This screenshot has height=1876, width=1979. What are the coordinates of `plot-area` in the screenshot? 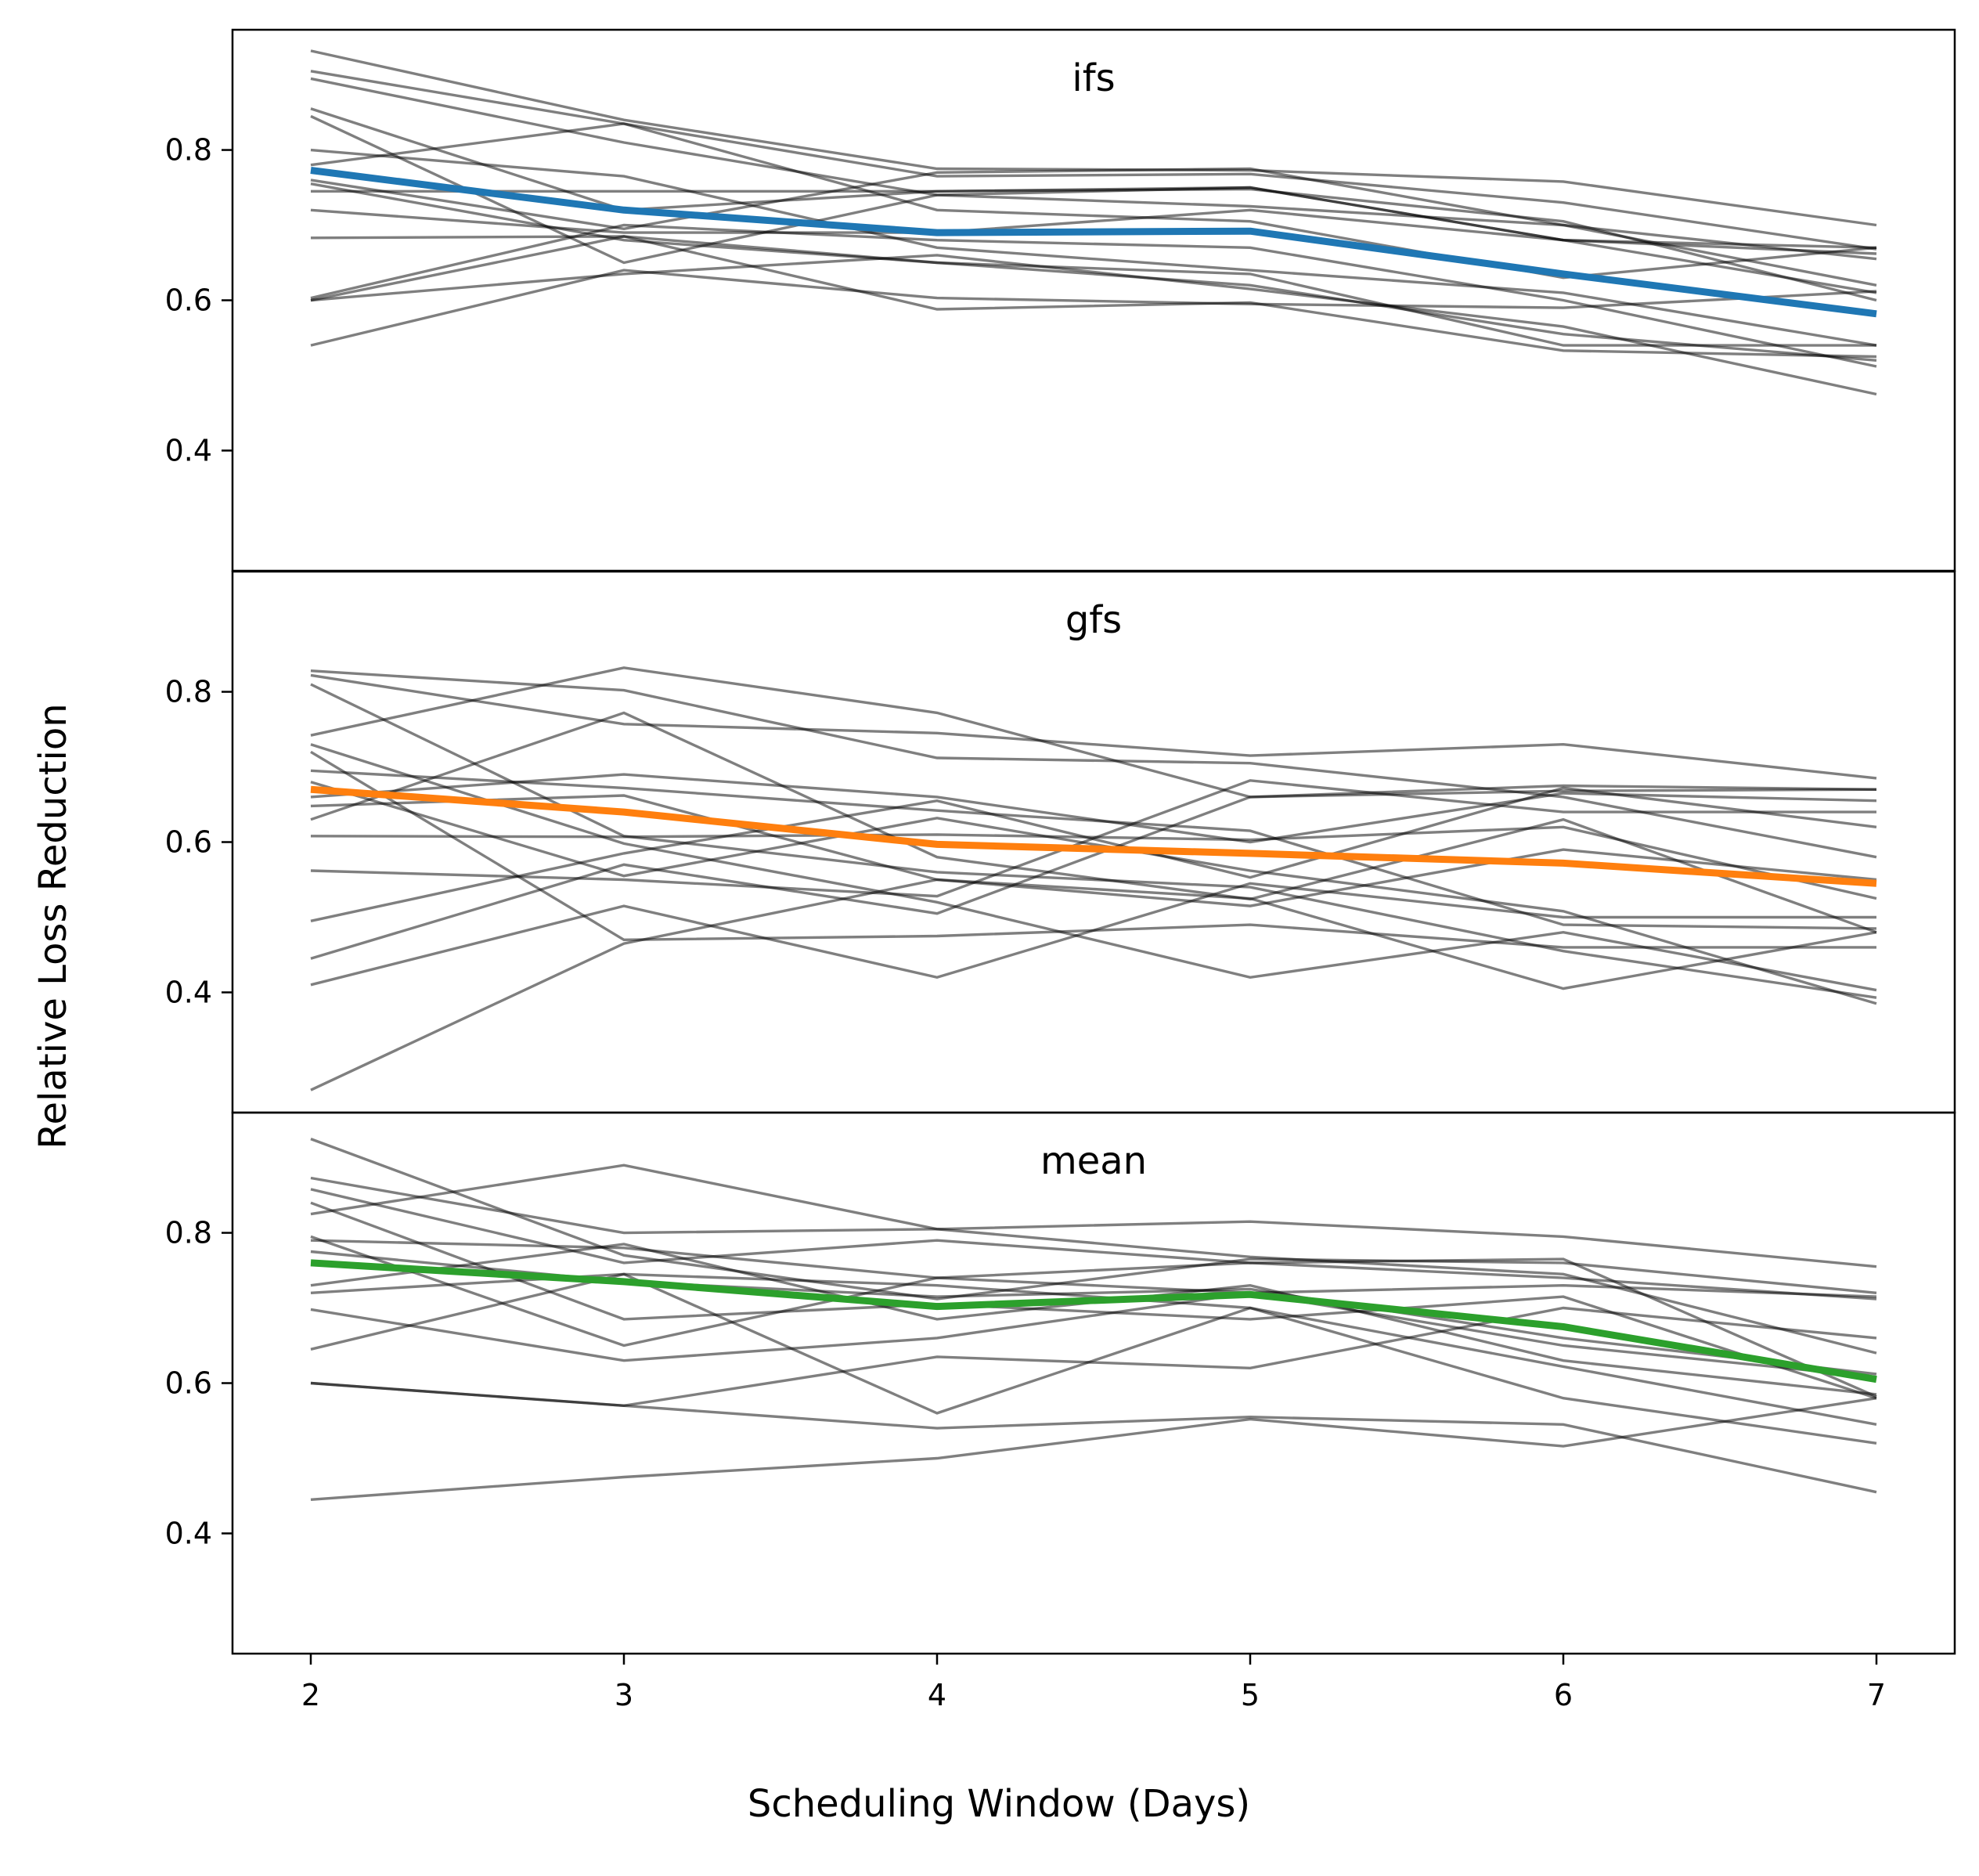 It's located at (1093, 223).